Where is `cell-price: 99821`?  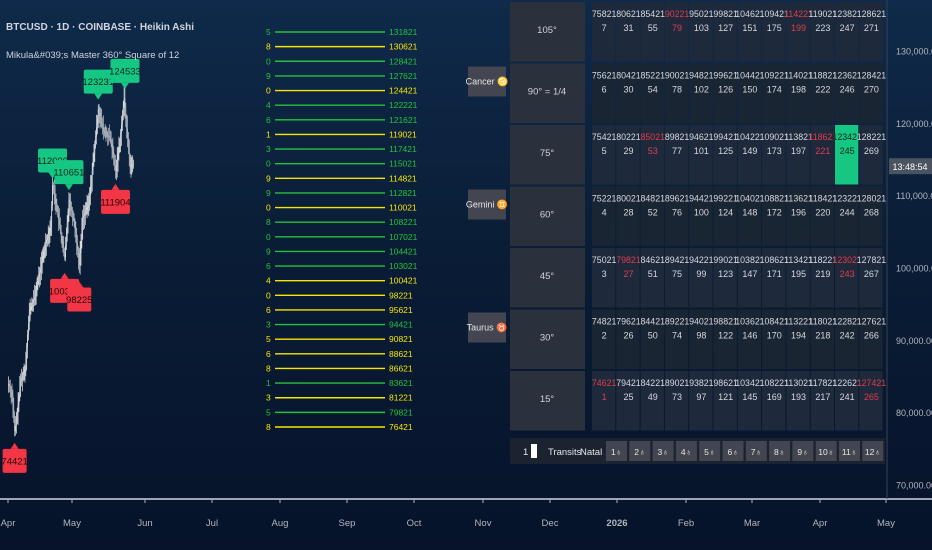
cell-price: 99821 is located at coordinates (725, 14).